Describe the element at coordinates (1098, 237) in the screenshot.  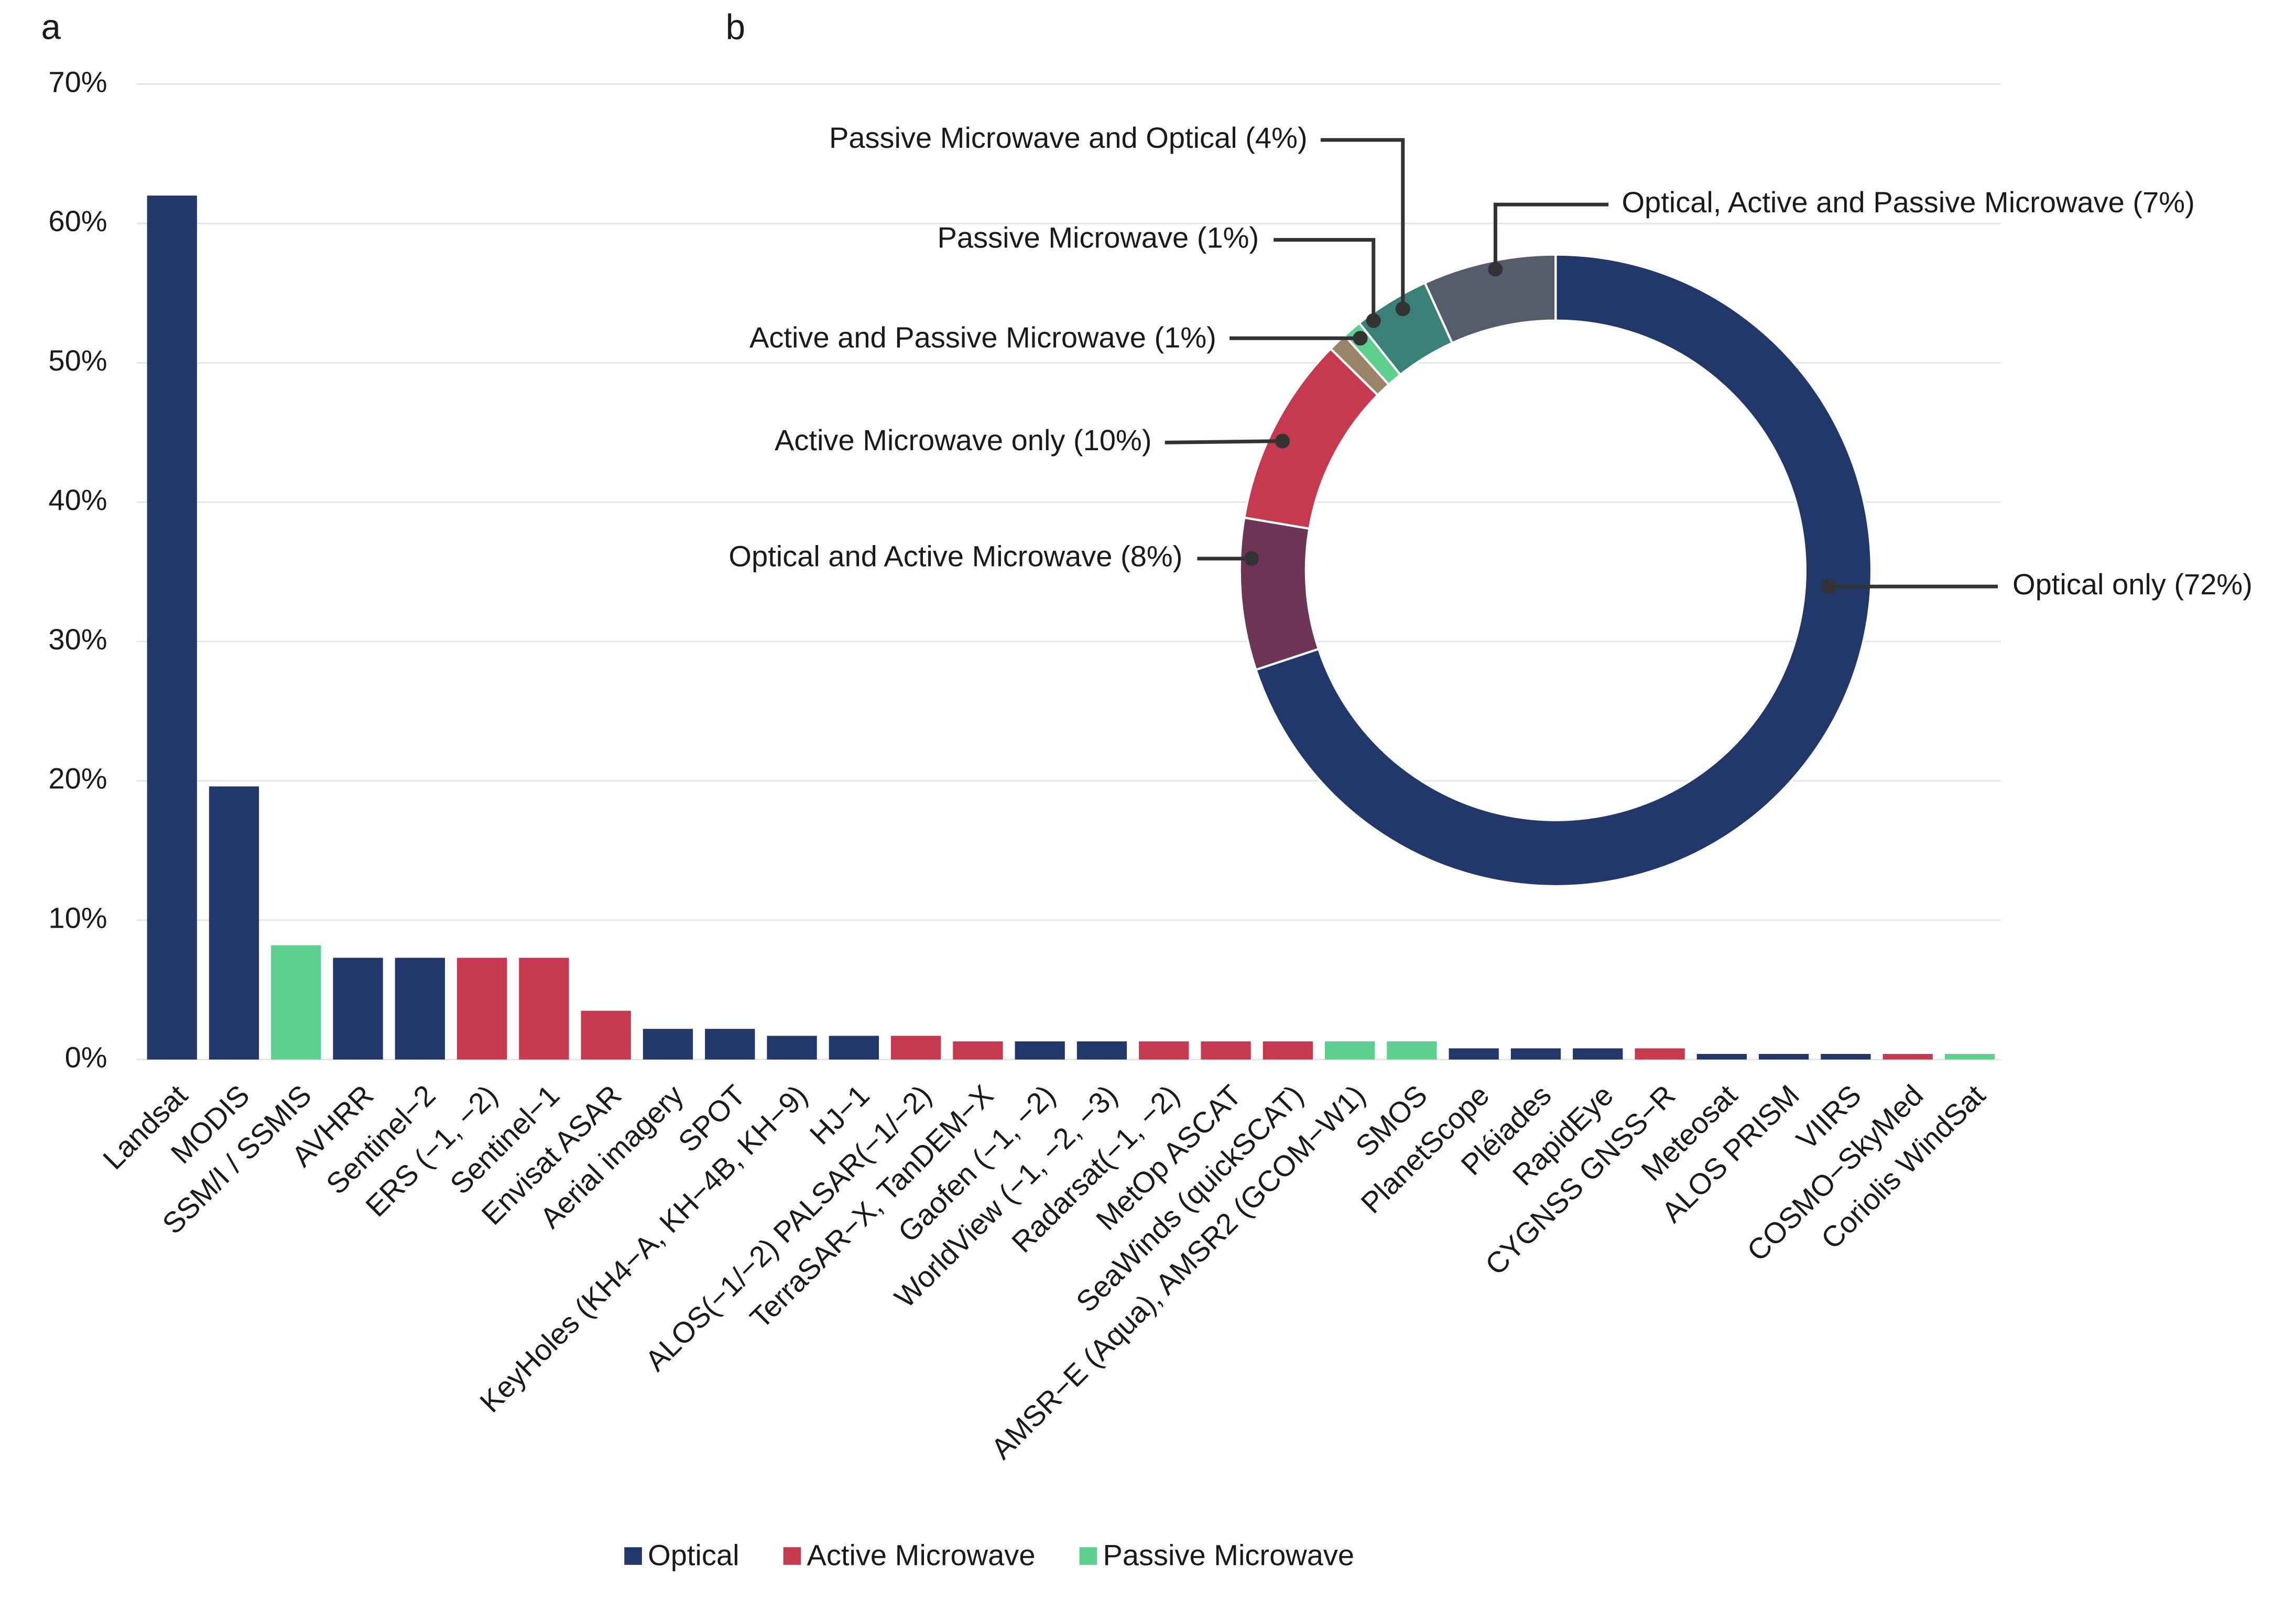
I see `slice-label: Passive Microwave (1%)` at that location.